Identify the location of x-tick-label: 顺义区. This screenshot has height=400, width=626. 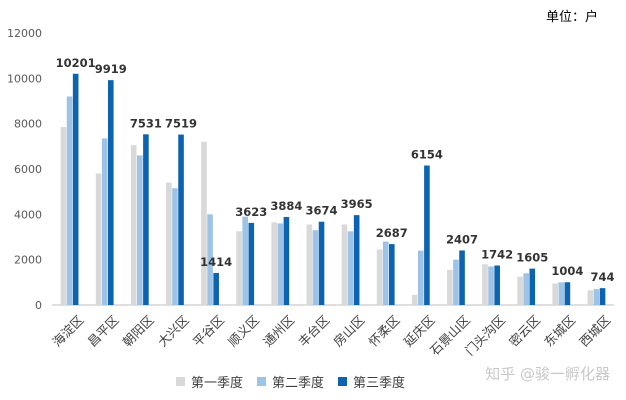
(243, 330).